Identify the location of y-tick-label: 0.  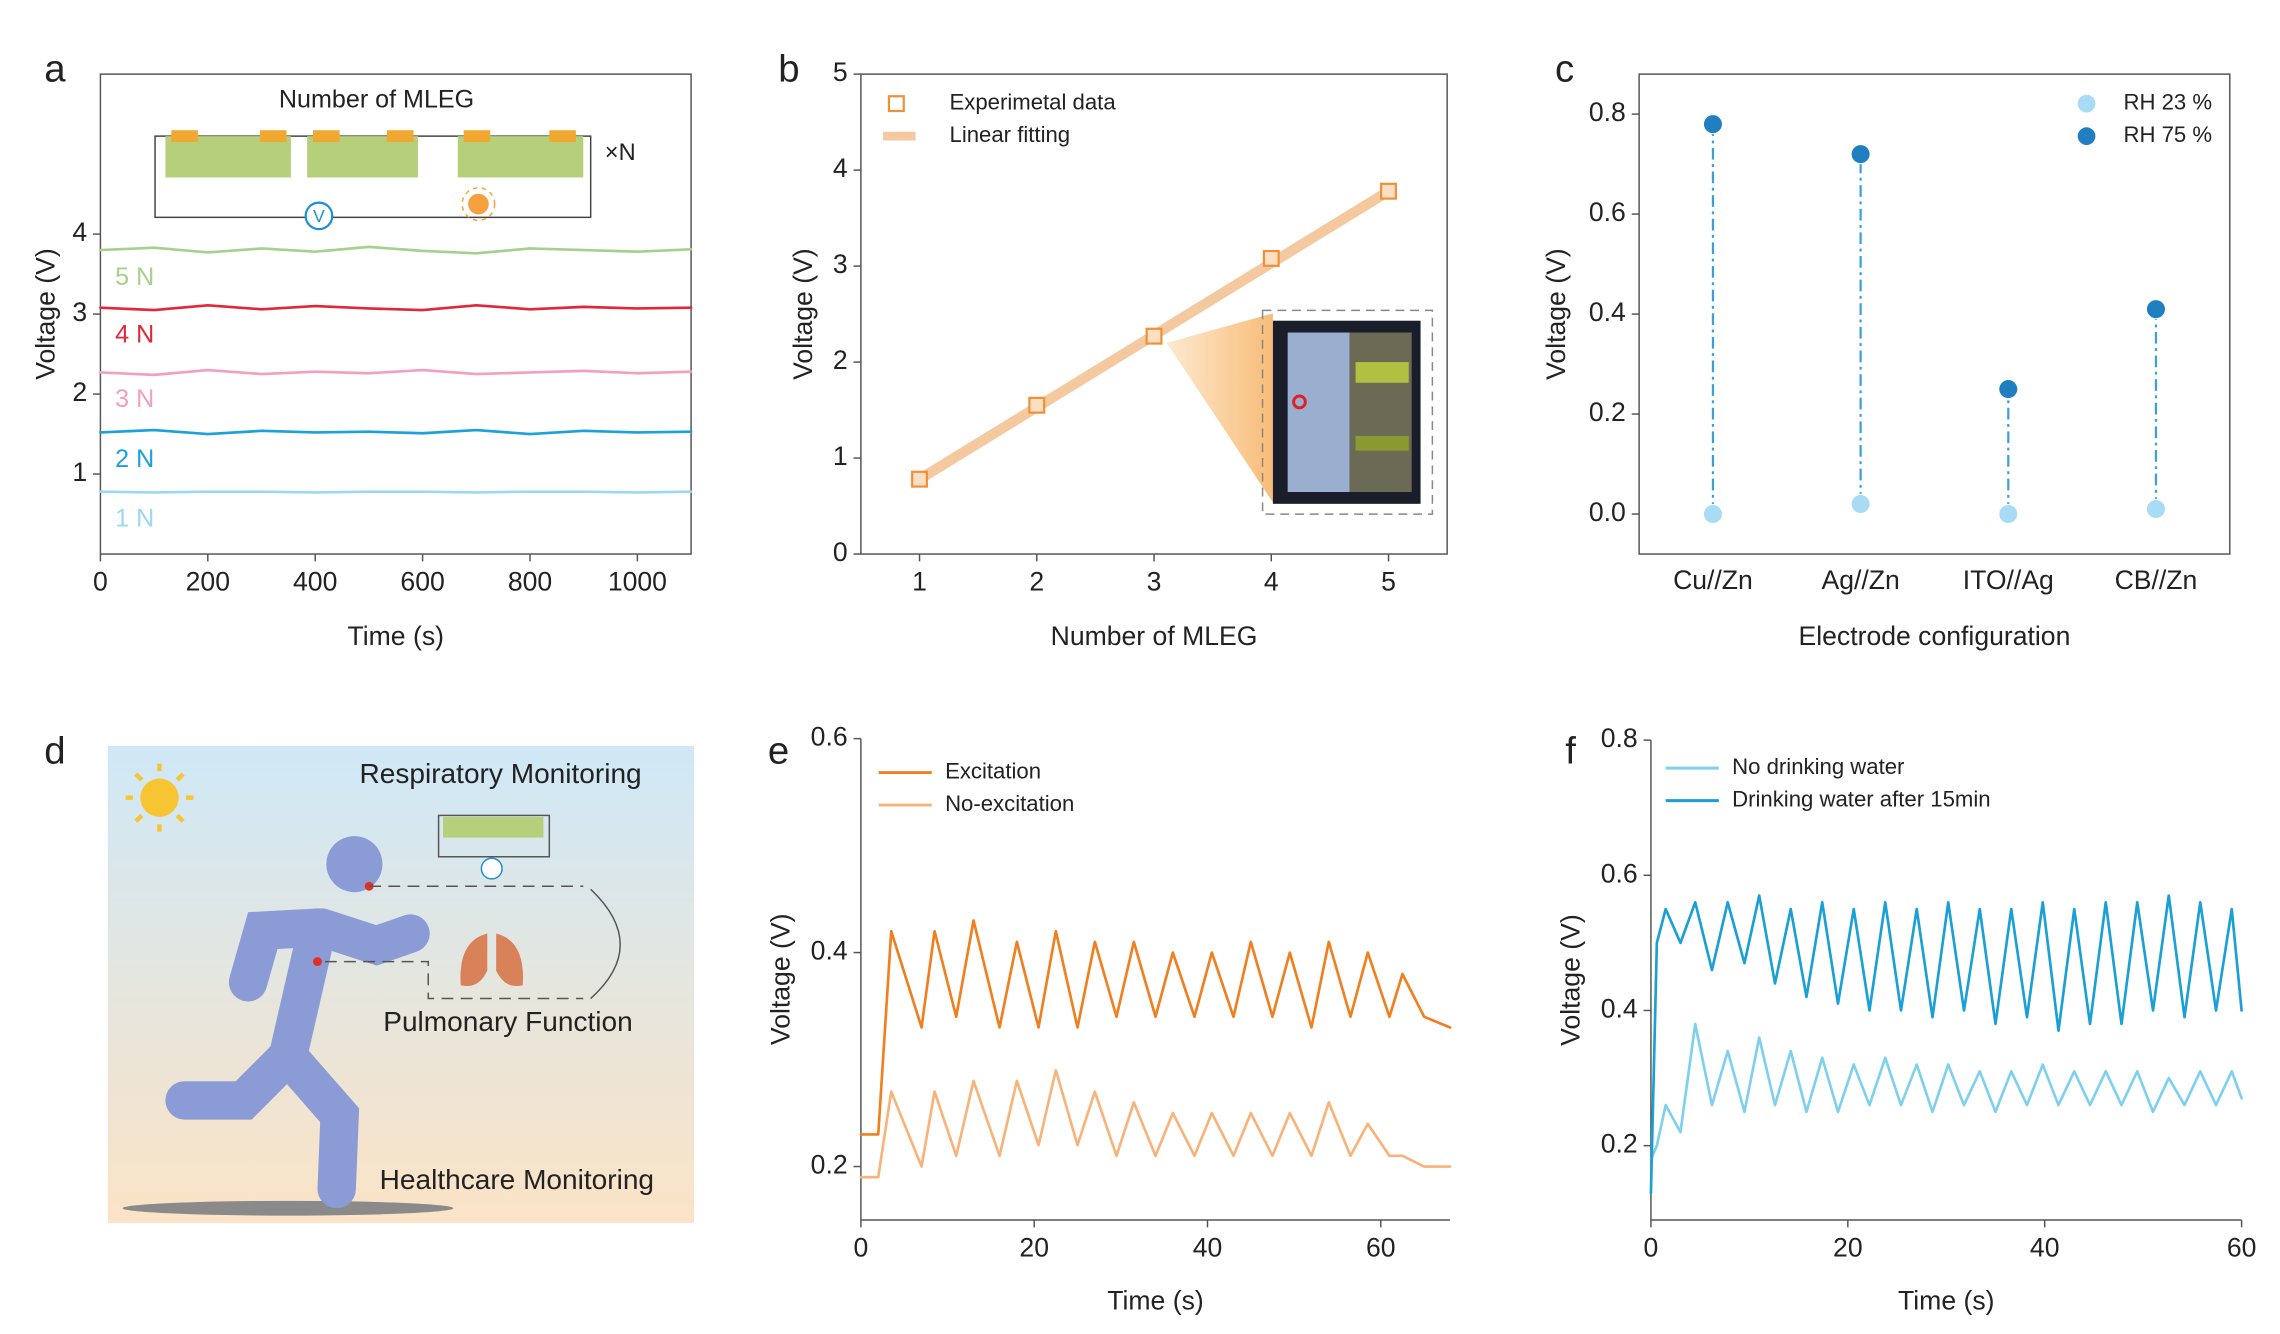
(840, 552).